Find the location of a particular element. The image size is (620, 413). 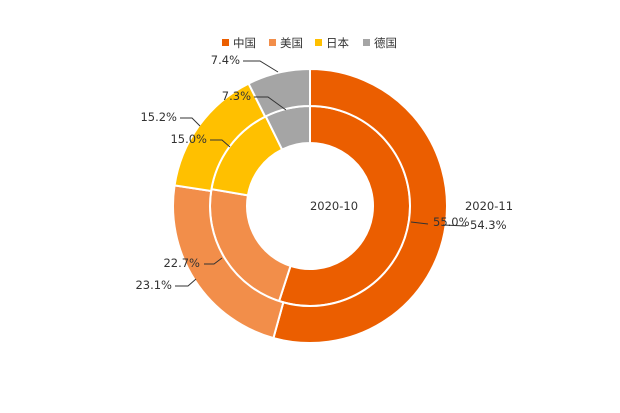

legend-item-日本: 日本 is located at coordinates (332, 43).